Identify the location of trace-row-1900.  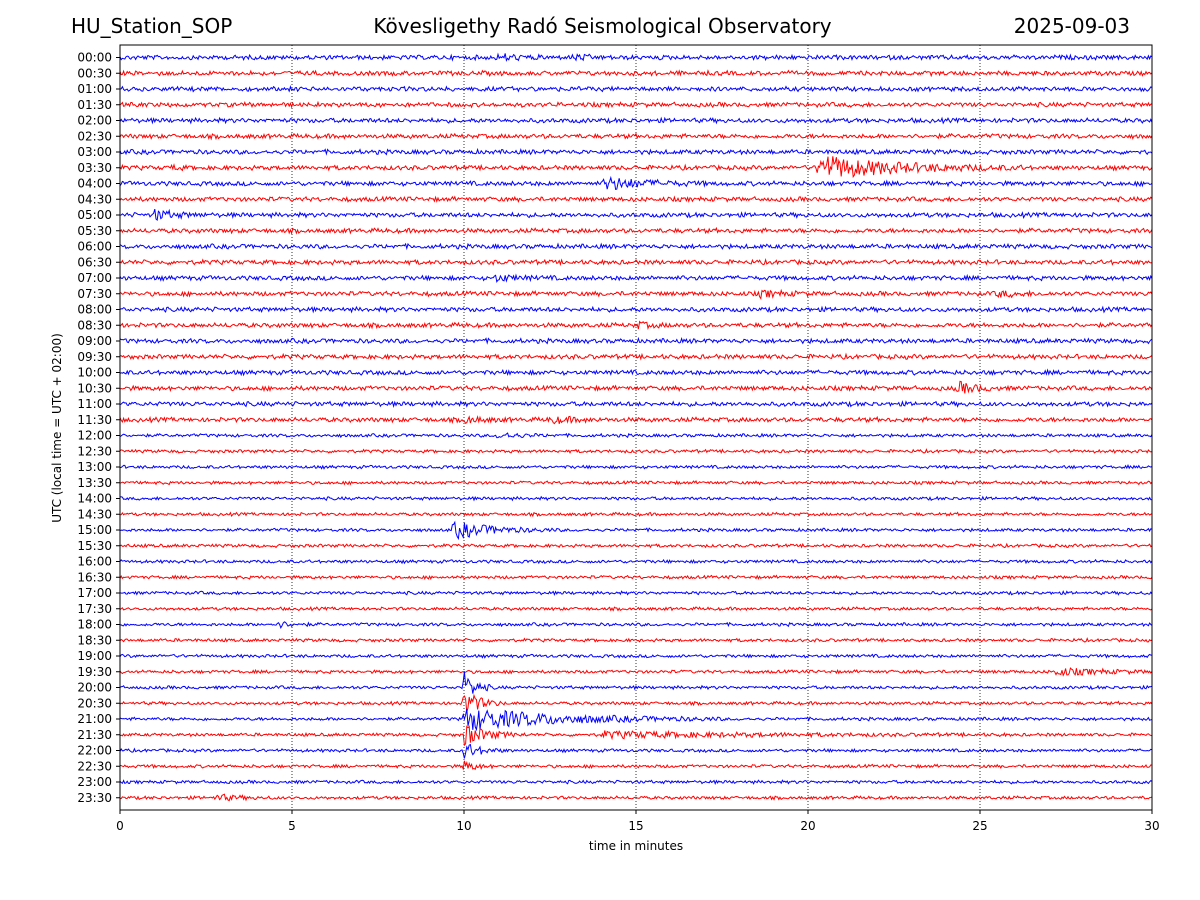
(635, 656).